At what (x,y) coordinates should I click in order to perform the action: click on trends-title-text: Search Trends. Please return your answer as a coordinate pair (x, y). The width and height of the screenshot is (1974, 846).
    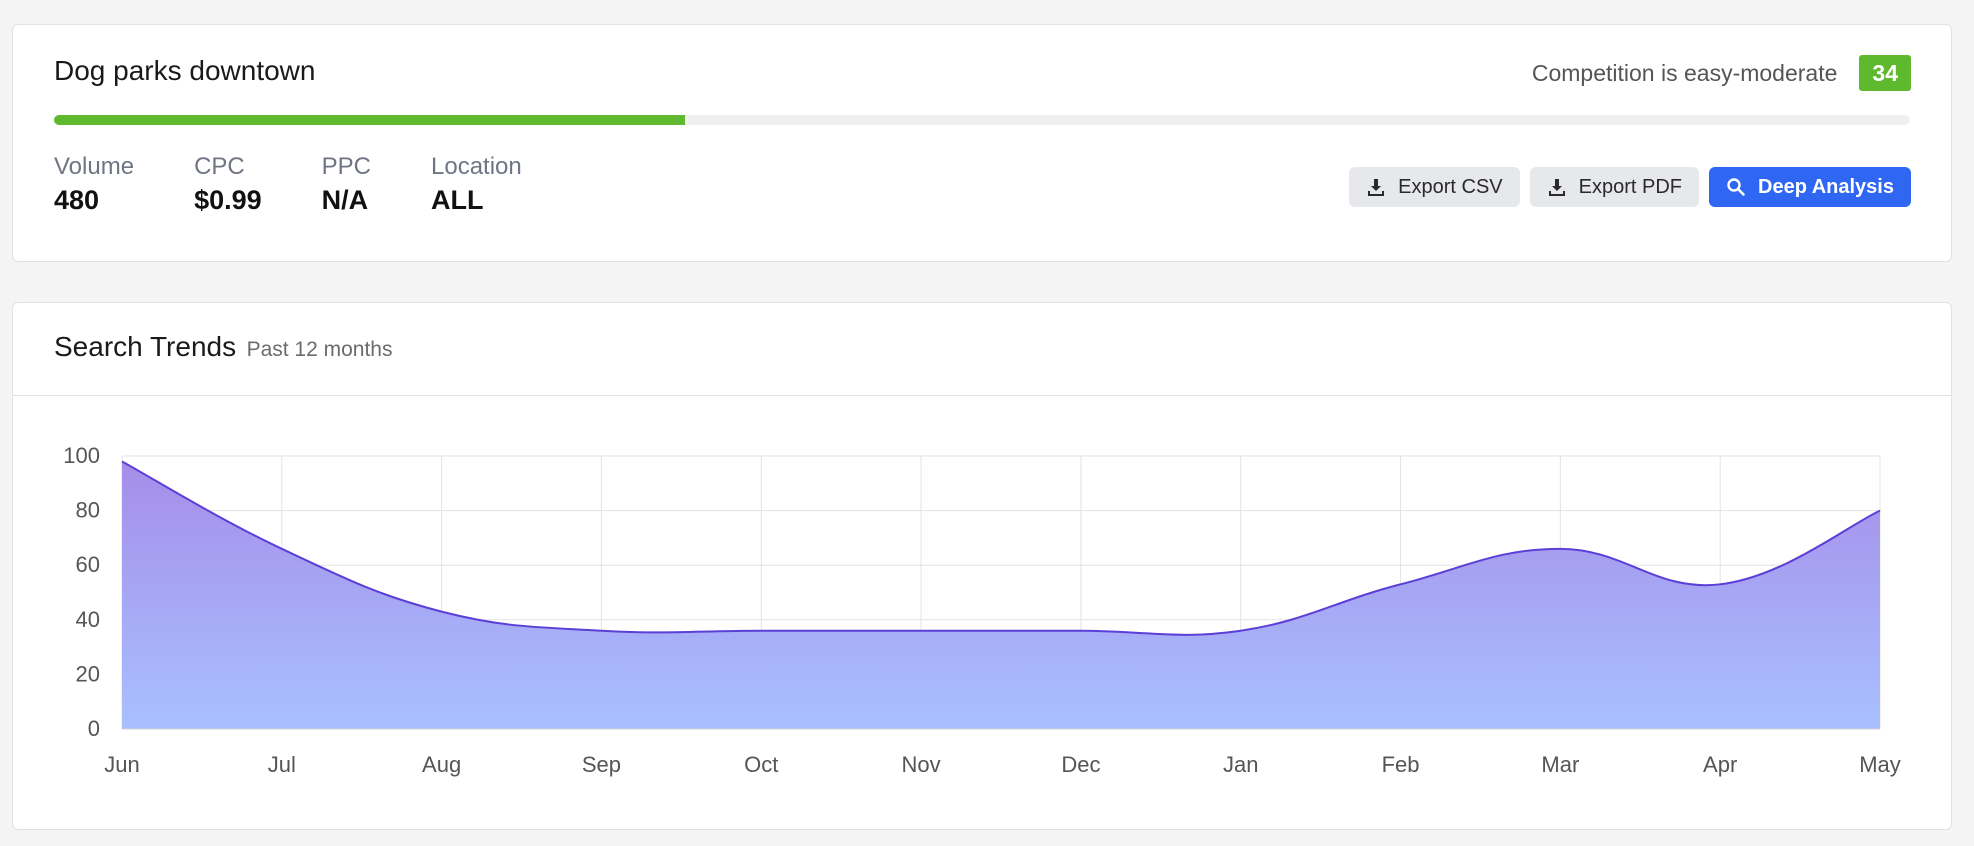
    Looking at the image, I should click on (145, 346).